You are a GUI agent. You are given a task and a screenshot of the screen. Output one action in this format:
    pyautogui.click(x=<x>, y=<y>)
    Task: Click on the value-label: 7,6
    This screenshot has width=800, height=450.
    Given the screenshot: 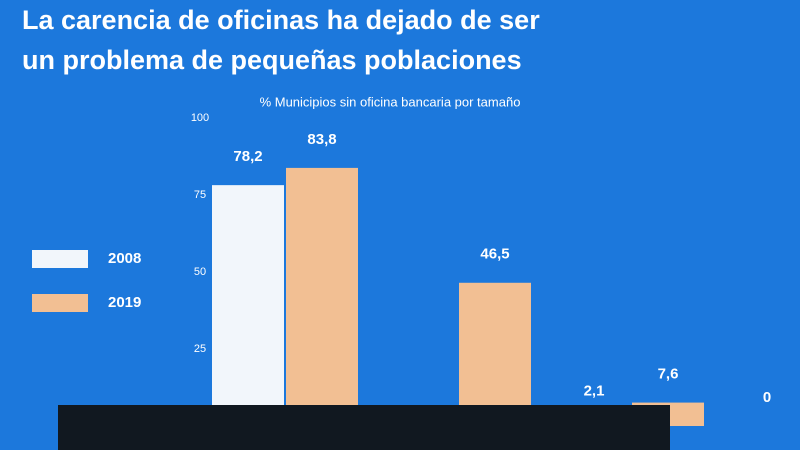 What is the action you would take?
    pyautogui.click(x=668, y=374)
    